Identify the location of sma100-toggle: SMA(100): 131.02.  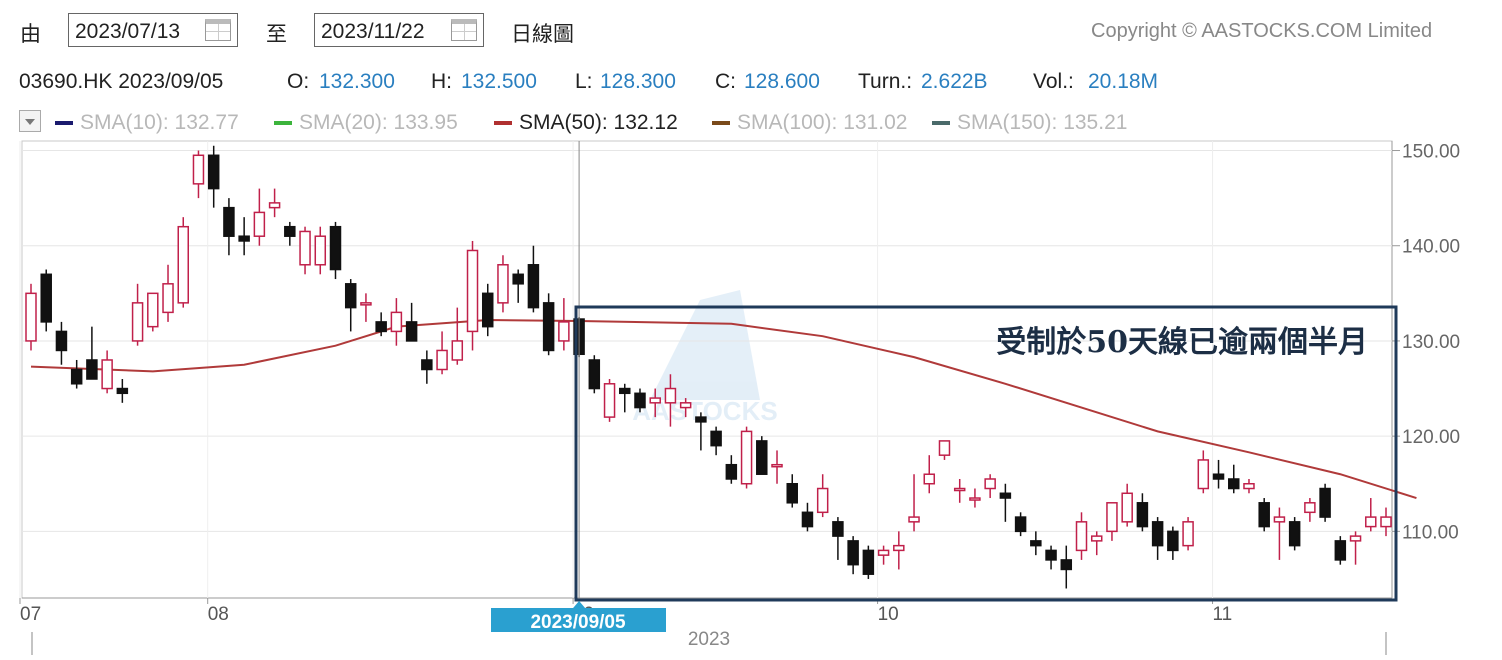
(822, 122).